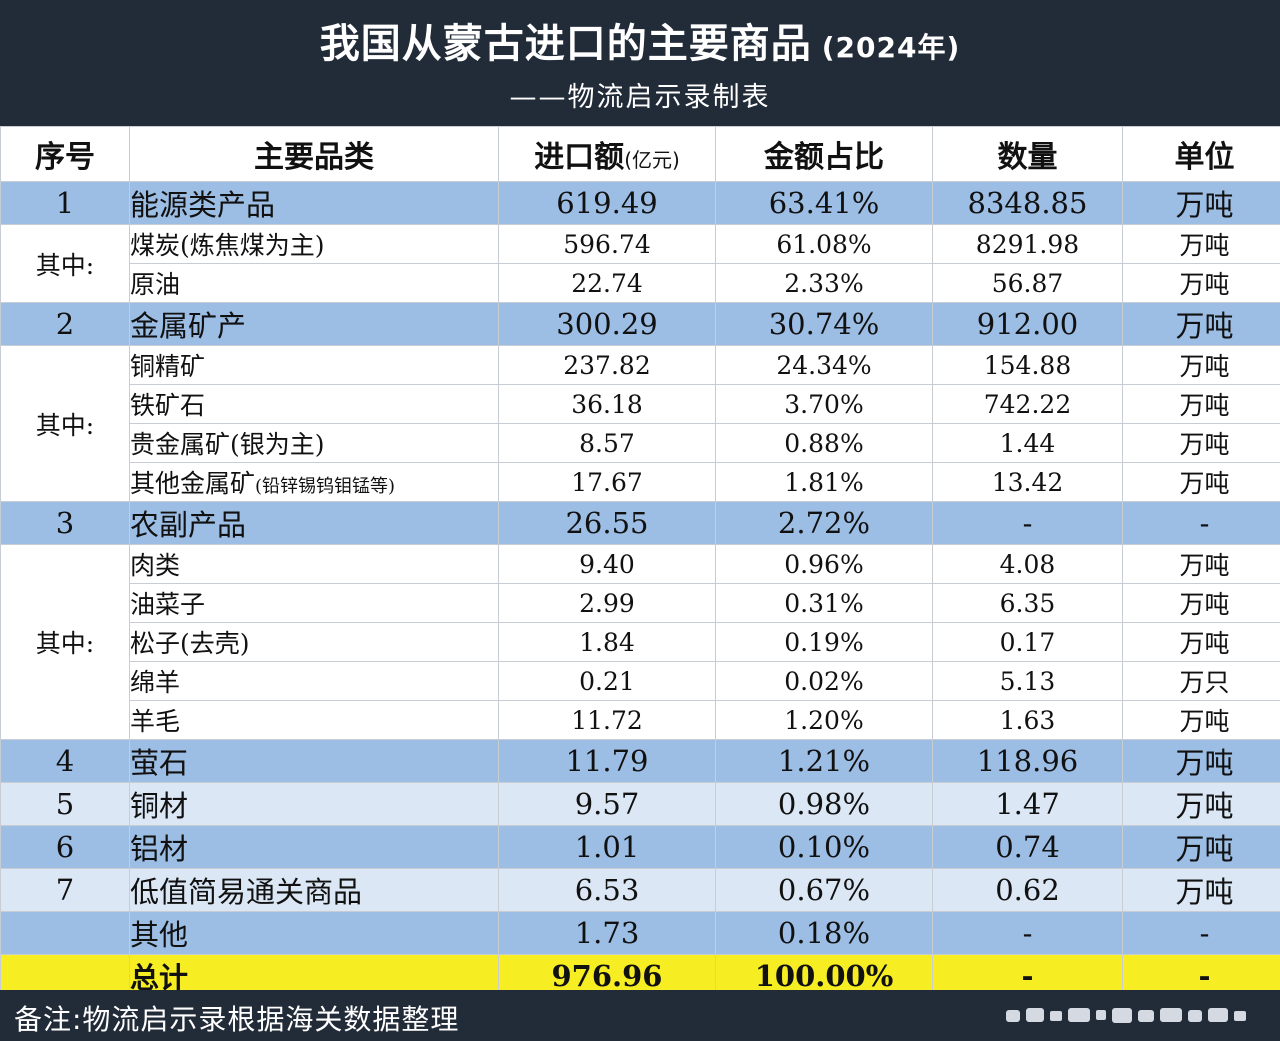 The image size is (1280, 1041). Describe the element at coordinates (65, 804) in the screenshot. I see `row-index: 5` at that location.